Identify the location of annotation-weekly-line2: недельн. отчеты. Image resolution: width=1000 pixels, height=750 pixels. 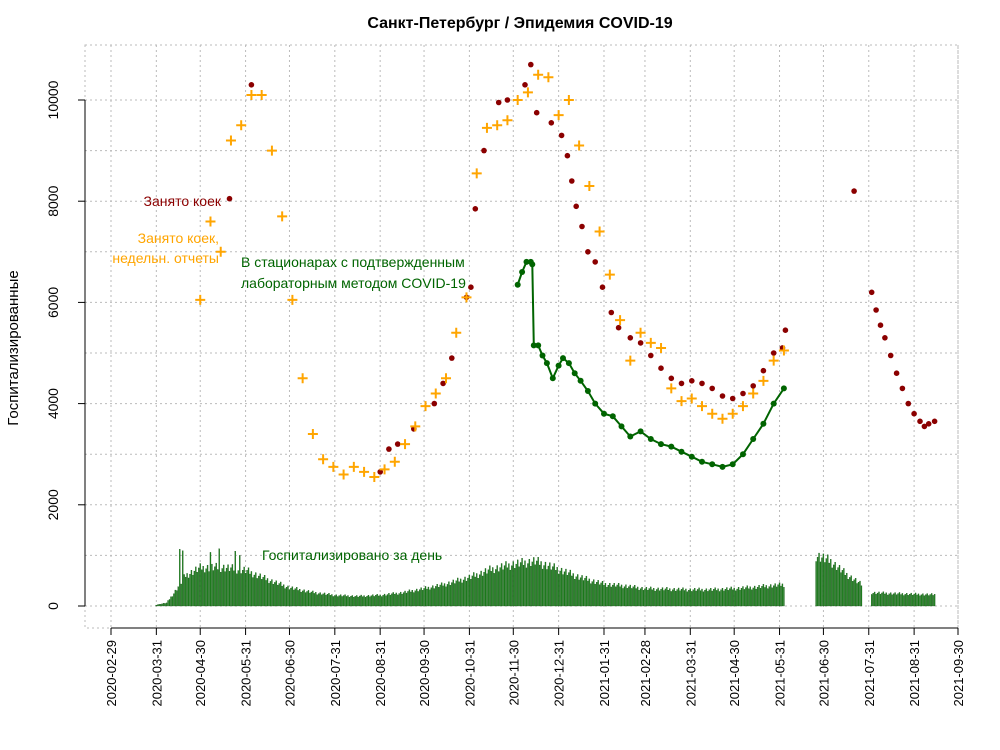
(165, 258).